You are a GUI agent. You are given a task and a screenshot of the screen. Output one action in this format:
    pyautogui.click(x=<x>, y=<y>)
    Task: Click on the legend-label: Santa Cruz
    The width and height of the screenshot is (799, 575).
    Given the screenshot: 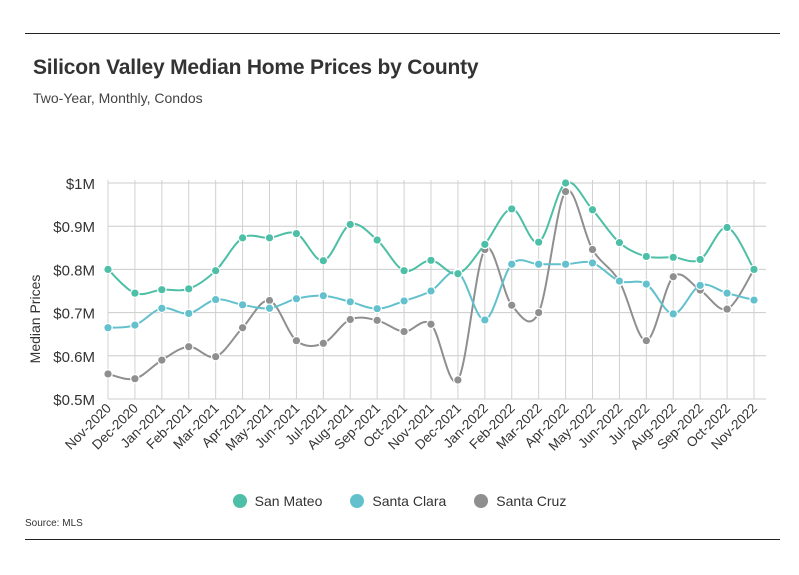 What is the action you would take?
    pyautogui.click(x=531, y=501)
    